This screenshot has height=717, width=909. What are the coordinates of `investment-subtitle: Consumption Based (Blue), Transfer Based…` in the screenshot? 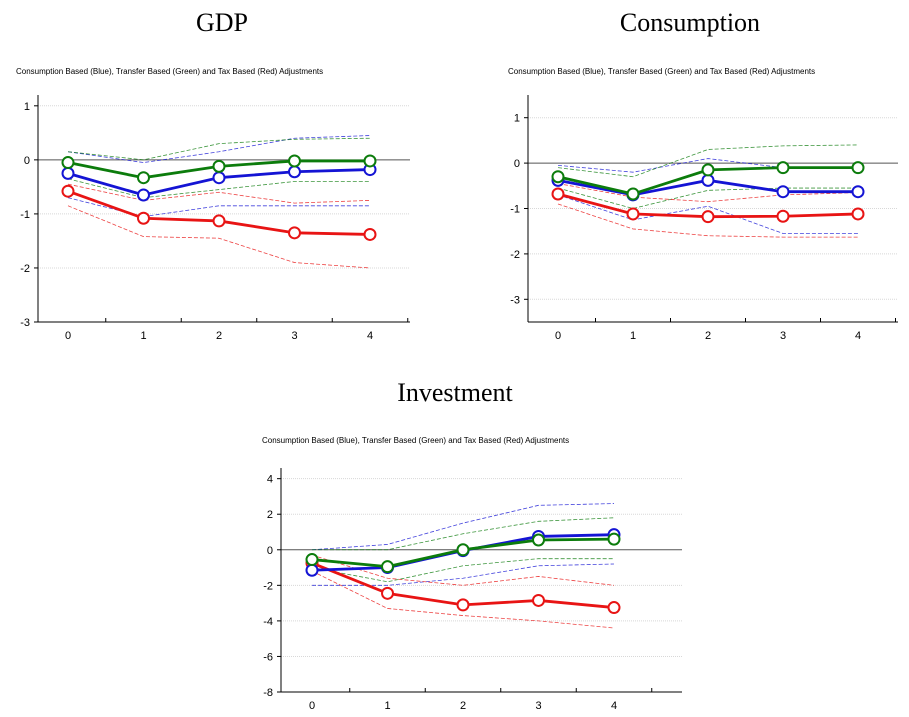 It's located at (416, 440).